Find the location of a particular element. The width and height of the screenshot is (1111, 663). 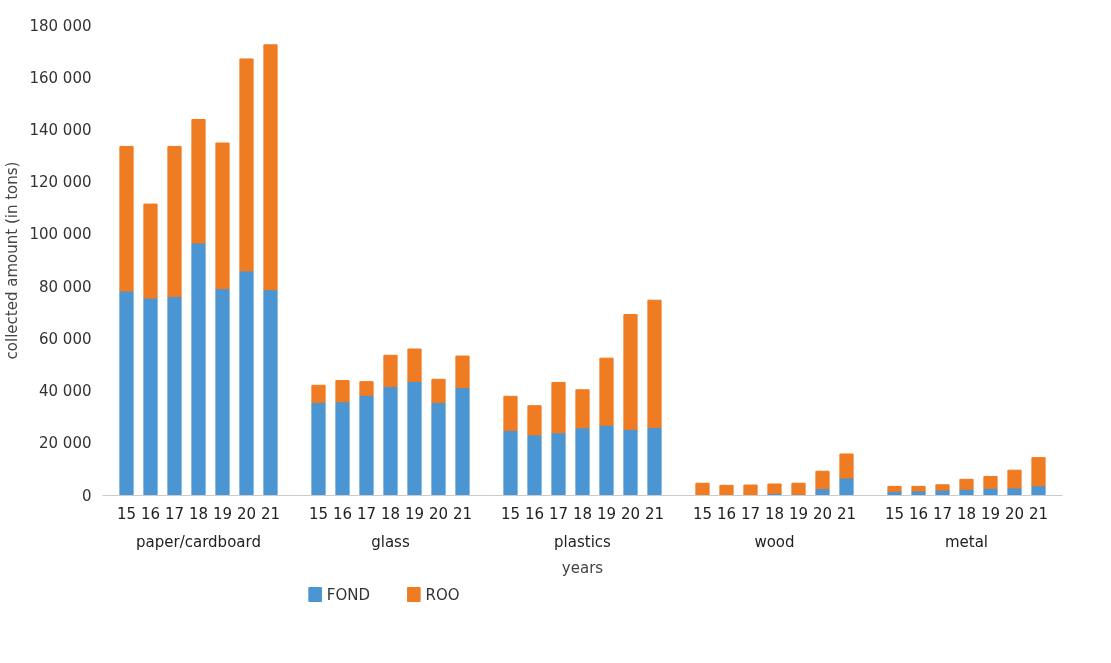

y-tick-label: 80 000 is located at coordinates (65, 286).